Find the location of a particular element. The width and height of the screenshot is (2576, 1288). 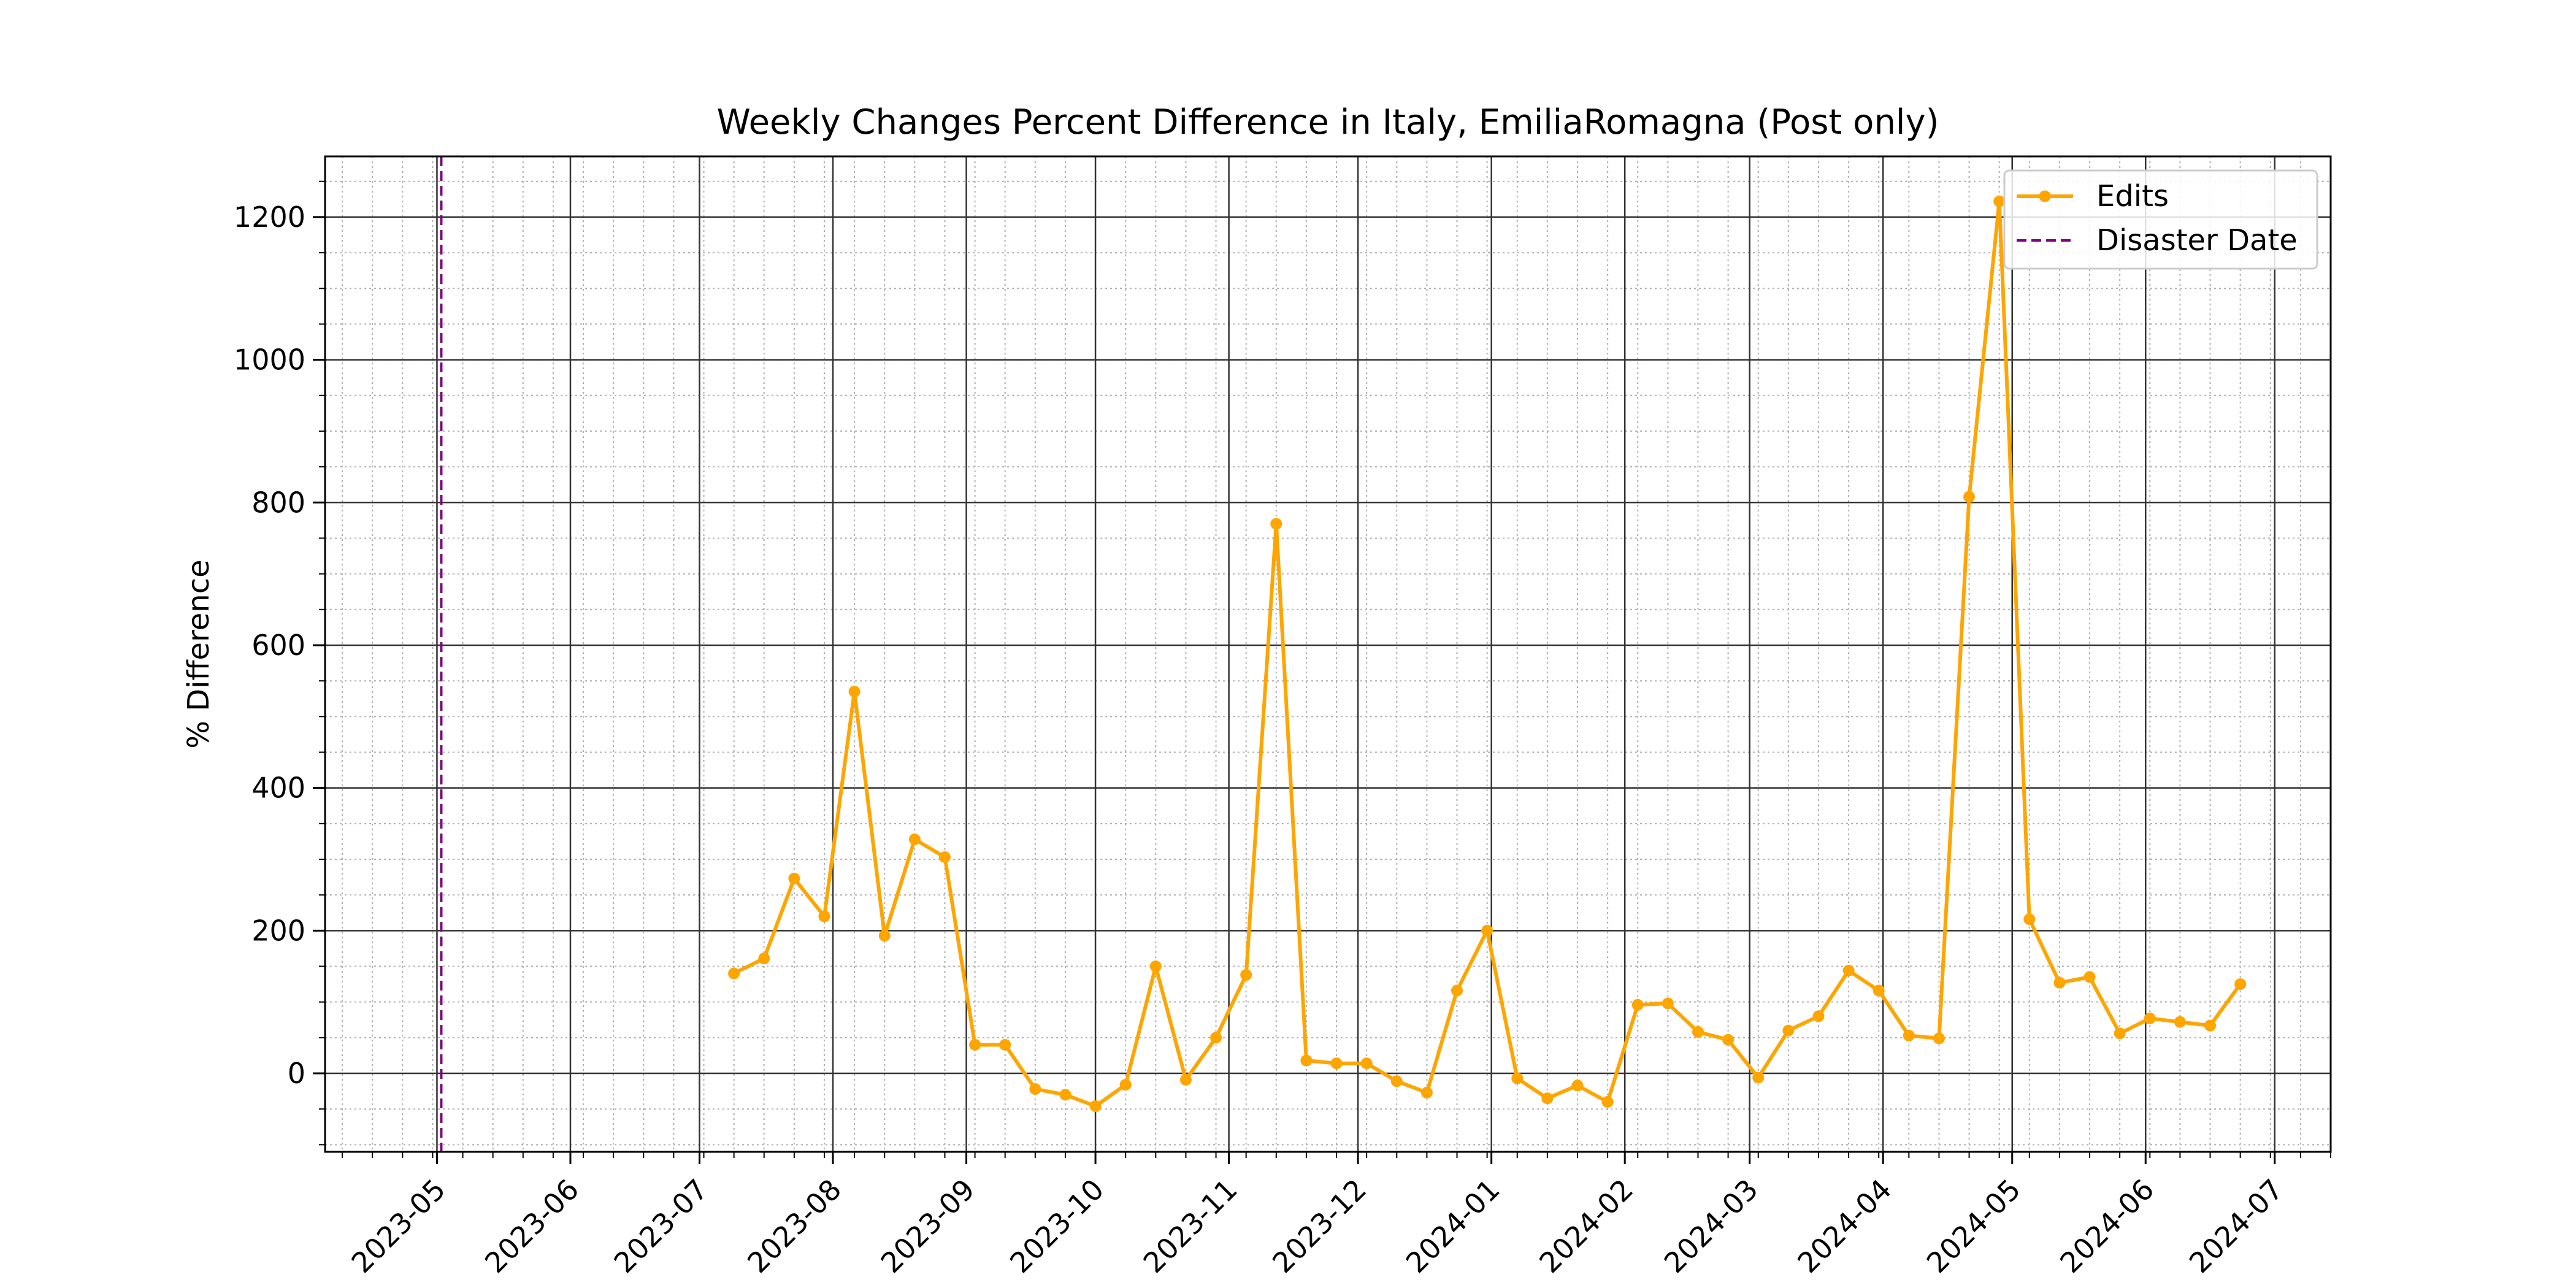

x-tick-label: 2023-09 is located at coordinates (928, 1226).